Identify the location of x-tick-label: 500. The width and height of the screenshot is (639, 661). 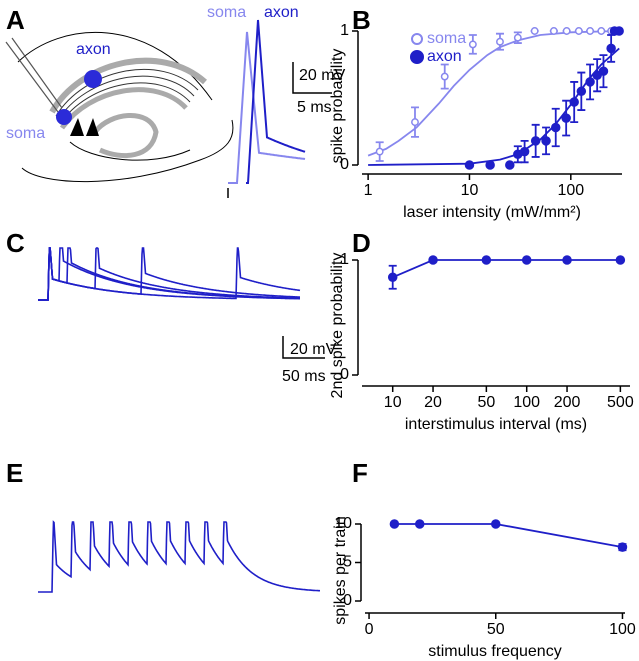
(620, 402).